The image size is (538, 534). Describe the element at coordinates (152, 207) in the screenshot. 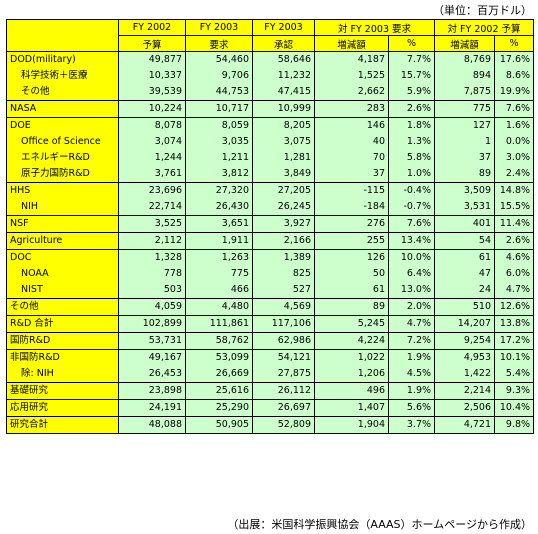

I see `value-cell: 22,714` at that location.